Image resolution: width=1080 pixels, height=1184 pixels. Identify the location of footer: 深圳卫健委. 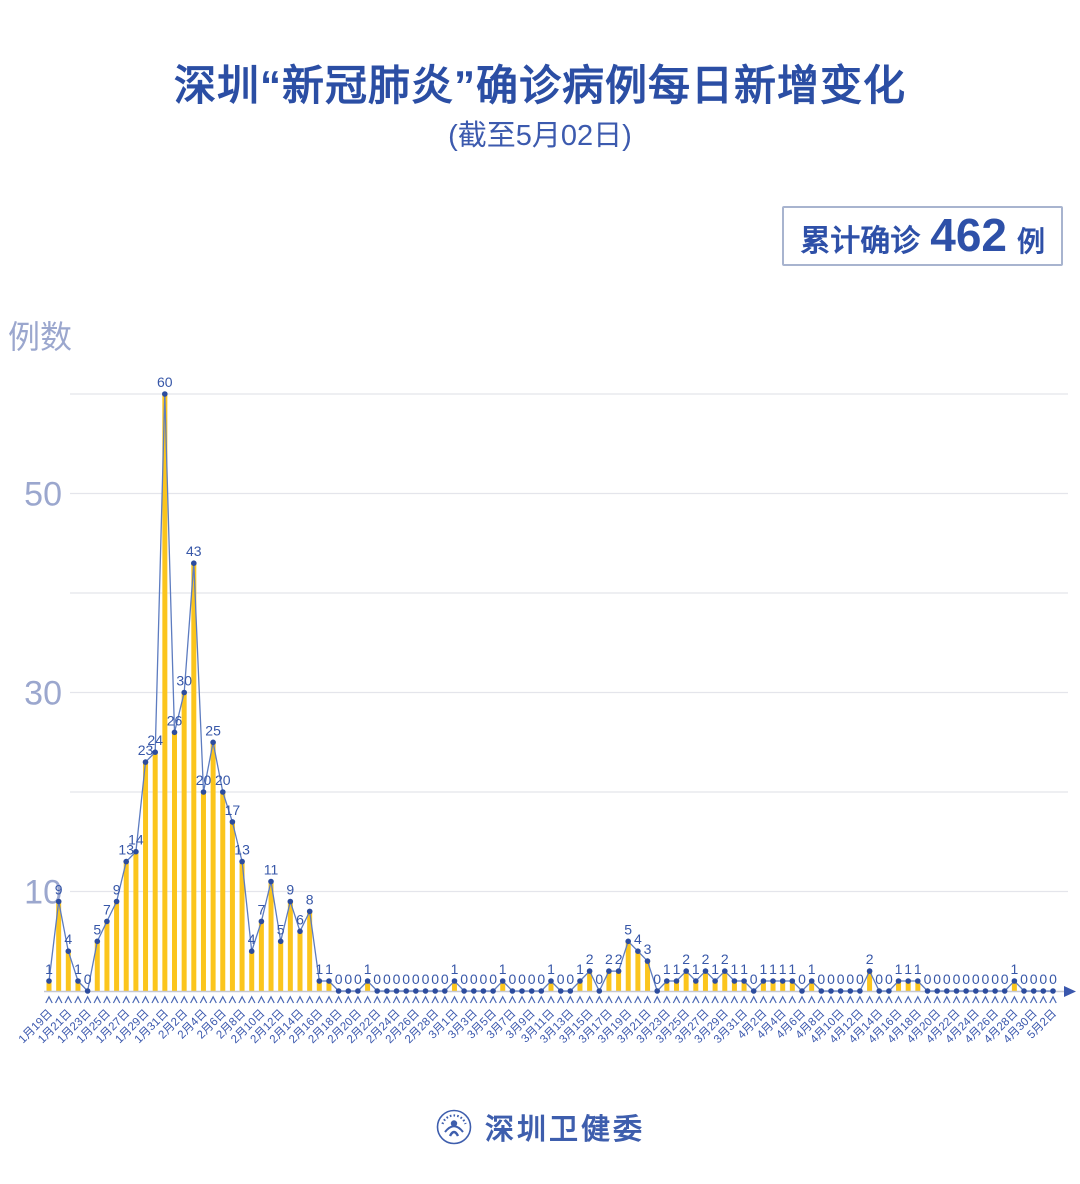
(540, 1127).